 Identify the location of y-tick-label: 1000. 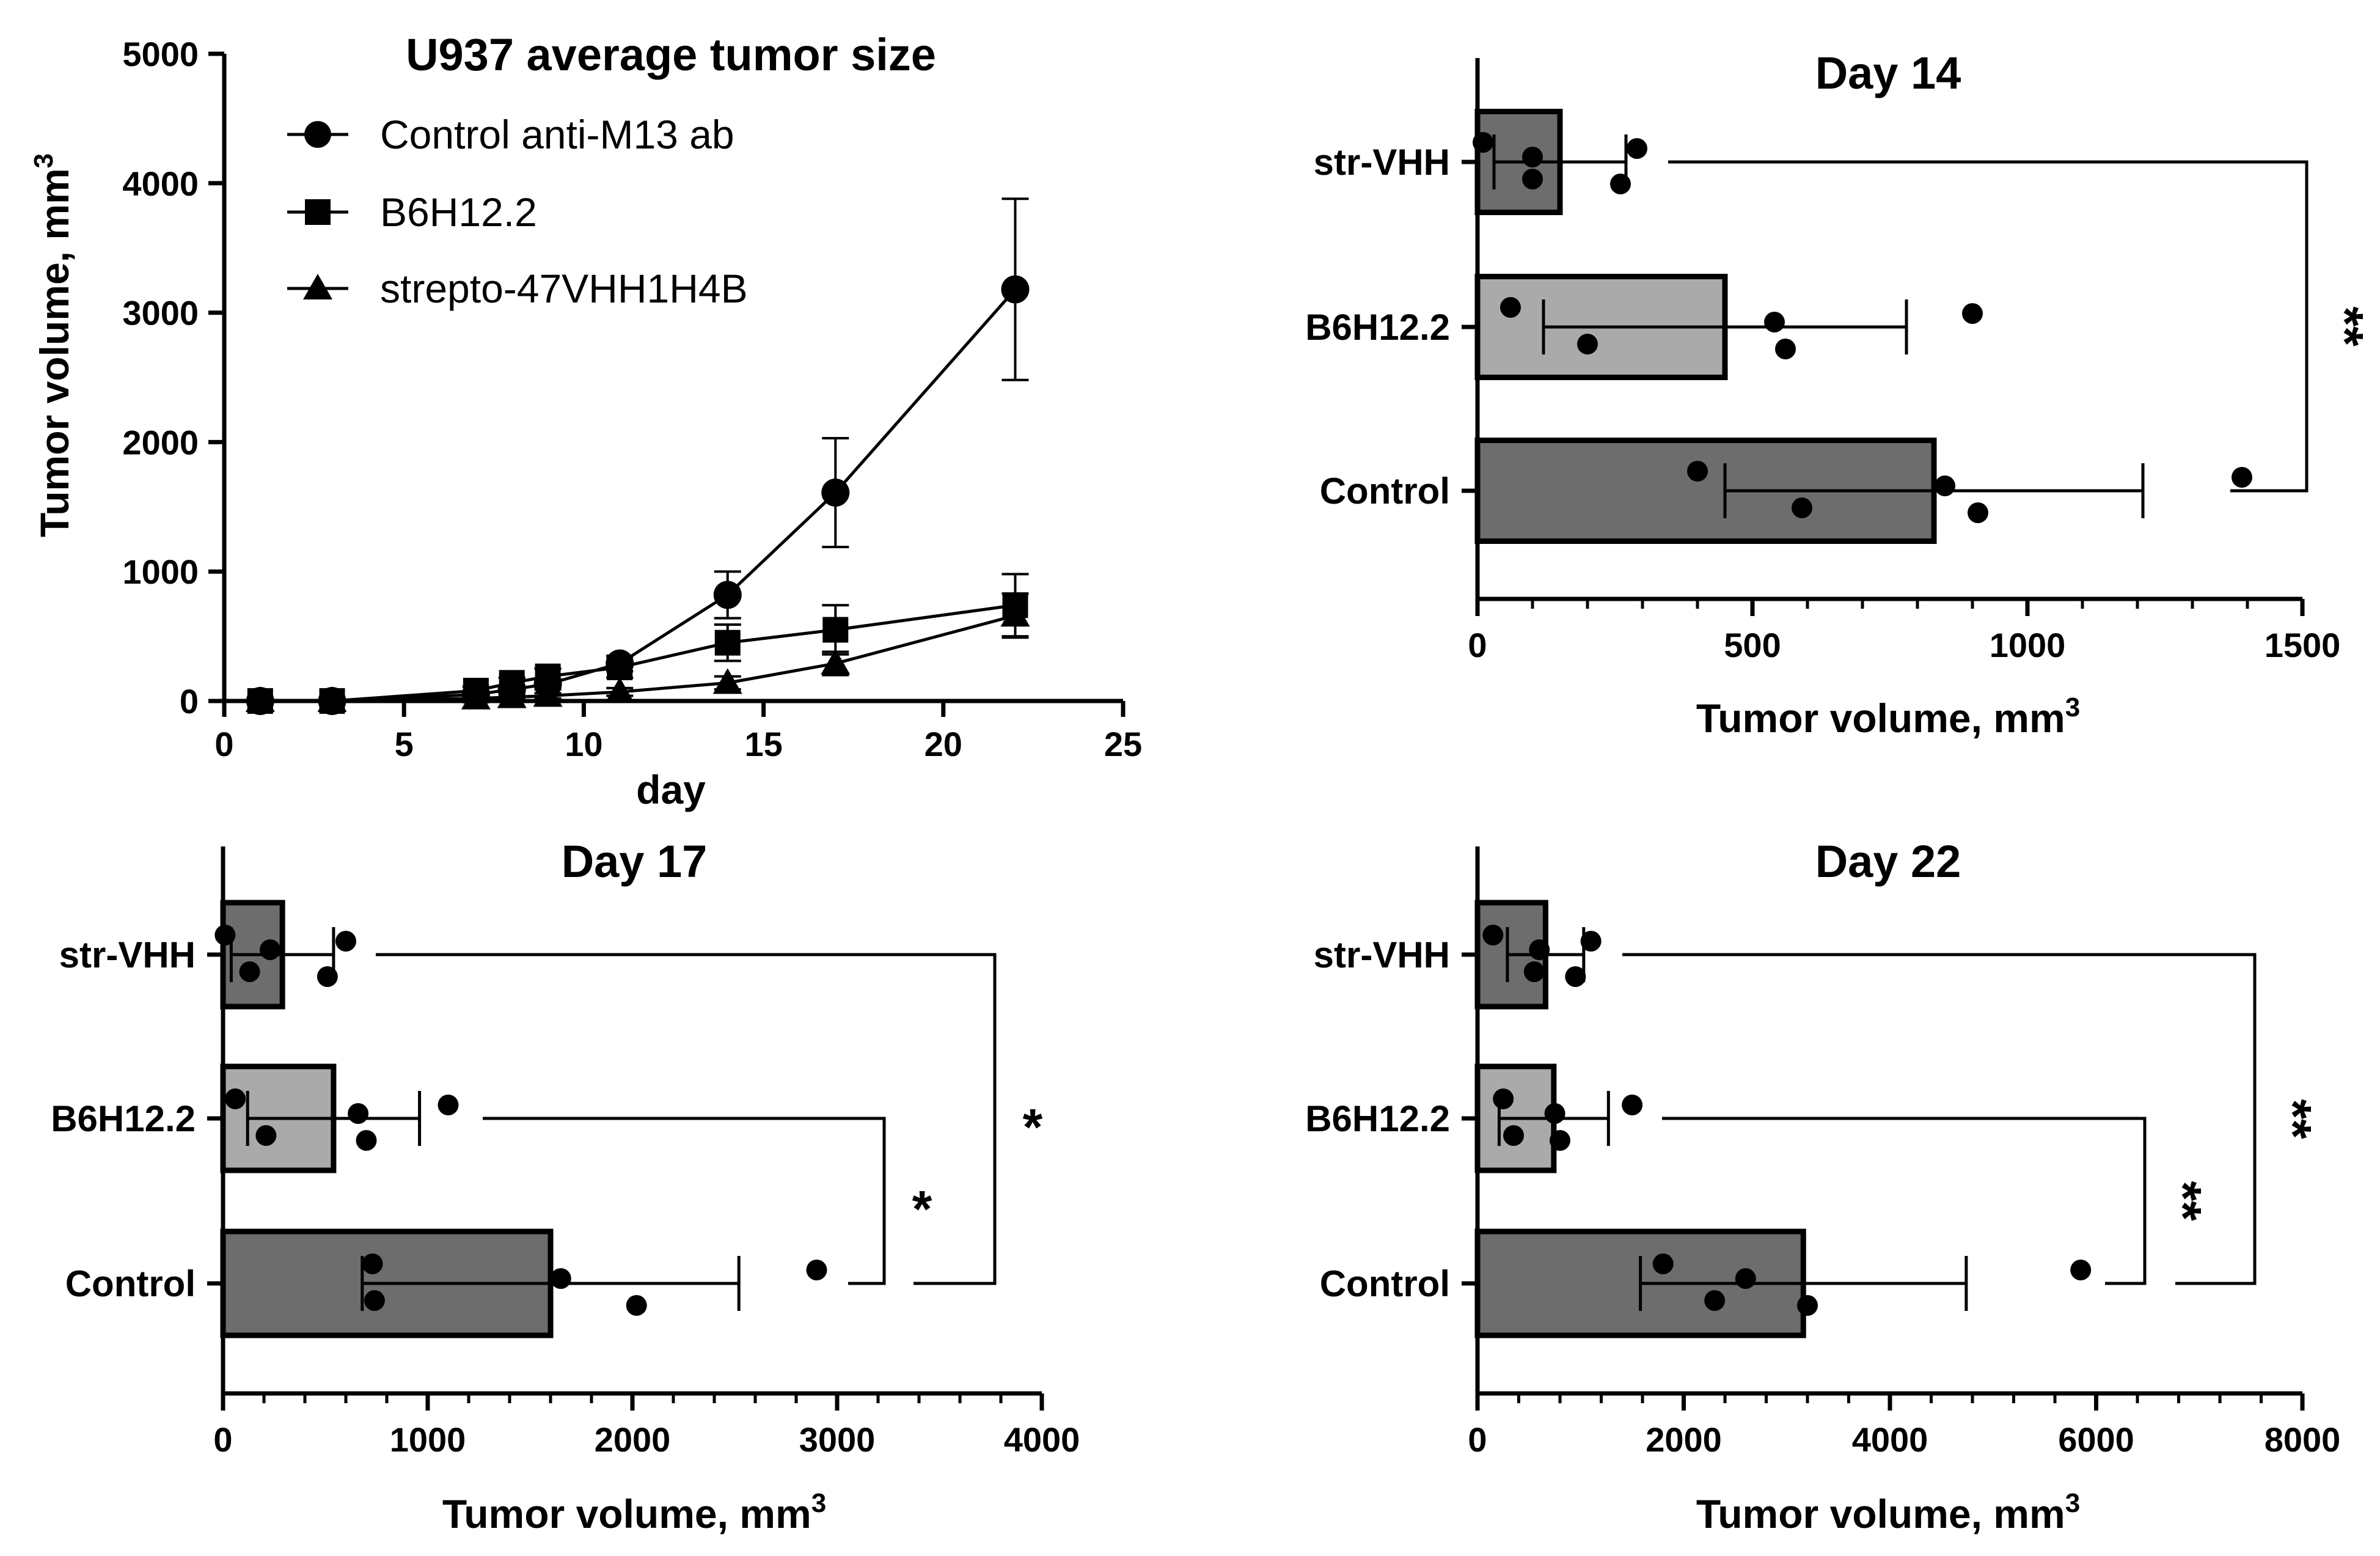
(160, 571).